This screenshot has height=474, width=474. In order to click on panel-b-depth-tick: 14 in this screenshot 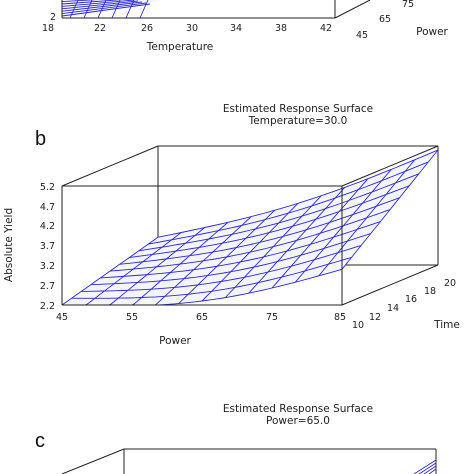, I will do `click(393, 308)`.